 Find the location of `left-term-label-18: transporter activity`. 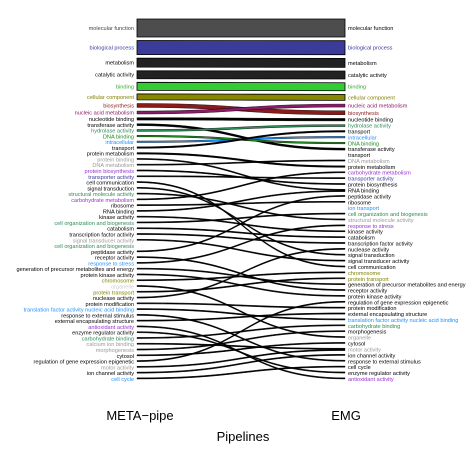

left-term-label-18: transporter activity is located at coordinates (111, 178).